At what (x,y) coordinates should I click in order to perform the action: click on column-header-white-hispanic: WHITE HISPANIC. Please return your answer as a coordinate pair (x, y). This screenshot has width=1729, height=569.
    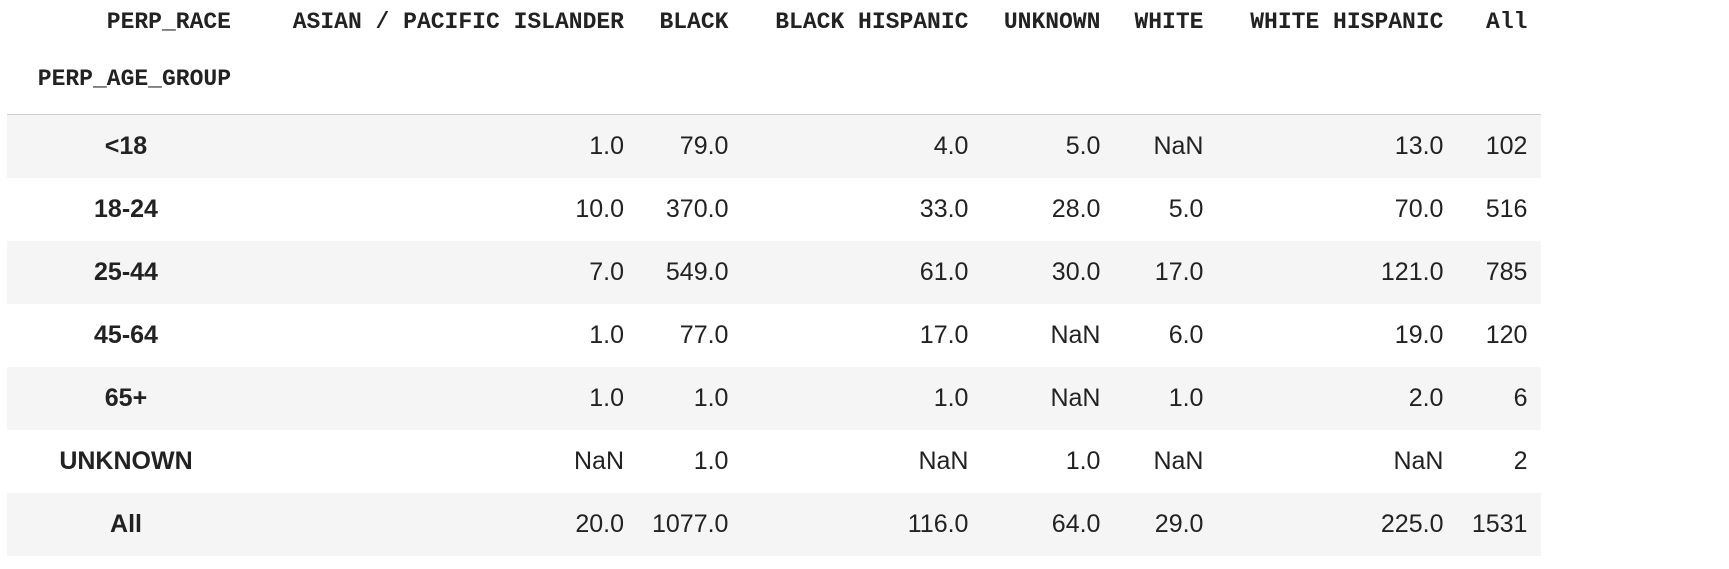
    Looking at the image, I should click on (1347, 22).